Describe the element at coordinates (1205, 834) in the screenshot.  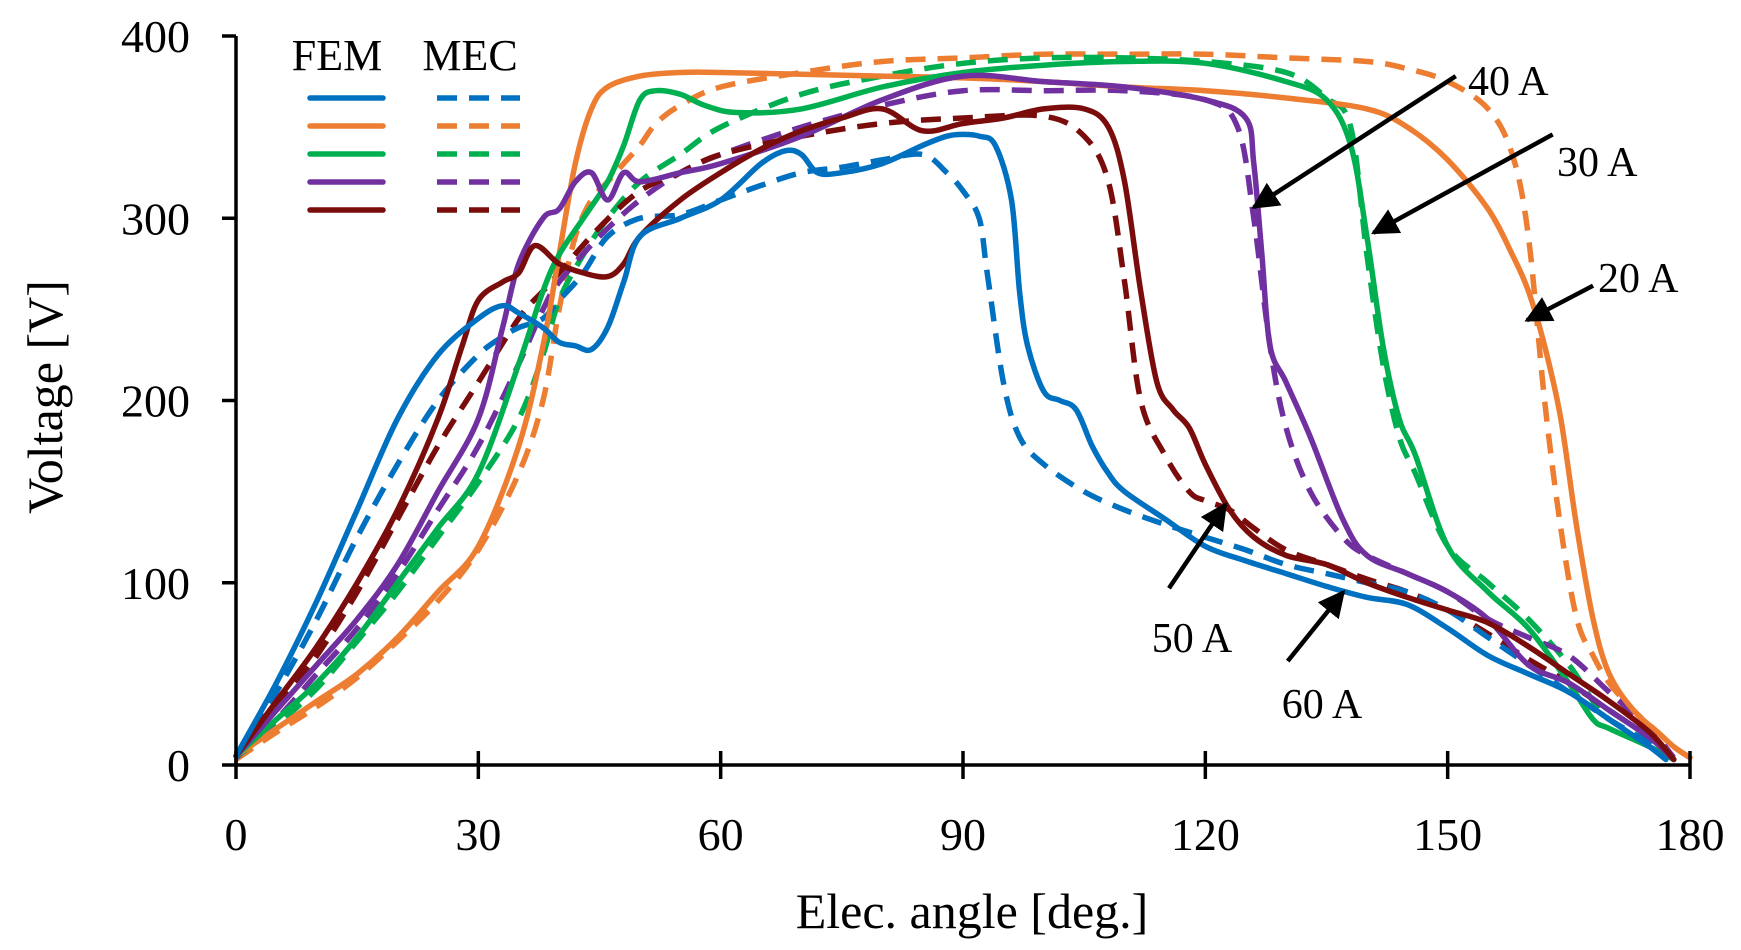
I see `x-tick-label: 120` at that location.